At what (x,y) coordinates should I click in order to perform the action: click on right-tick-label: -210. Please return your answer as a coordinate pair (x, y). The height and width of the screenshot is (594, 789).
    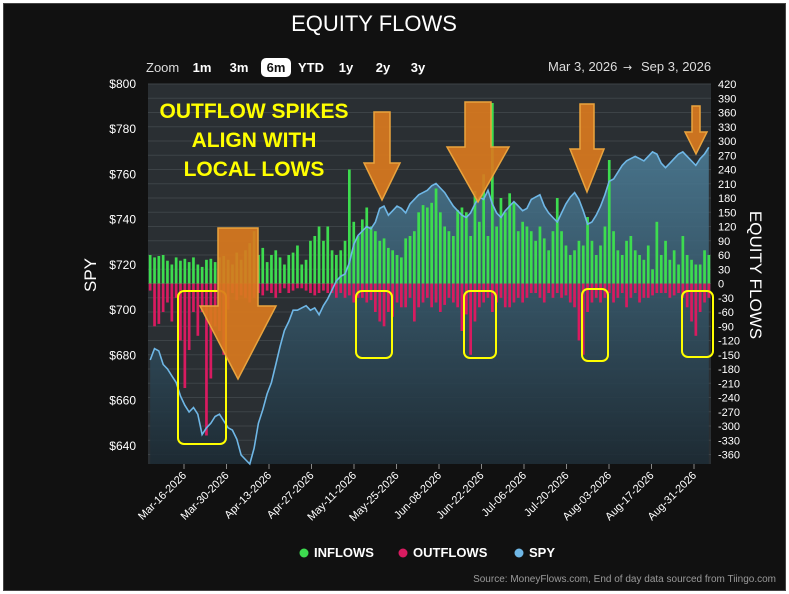
    Looking at the image, I should click on (729, 384).